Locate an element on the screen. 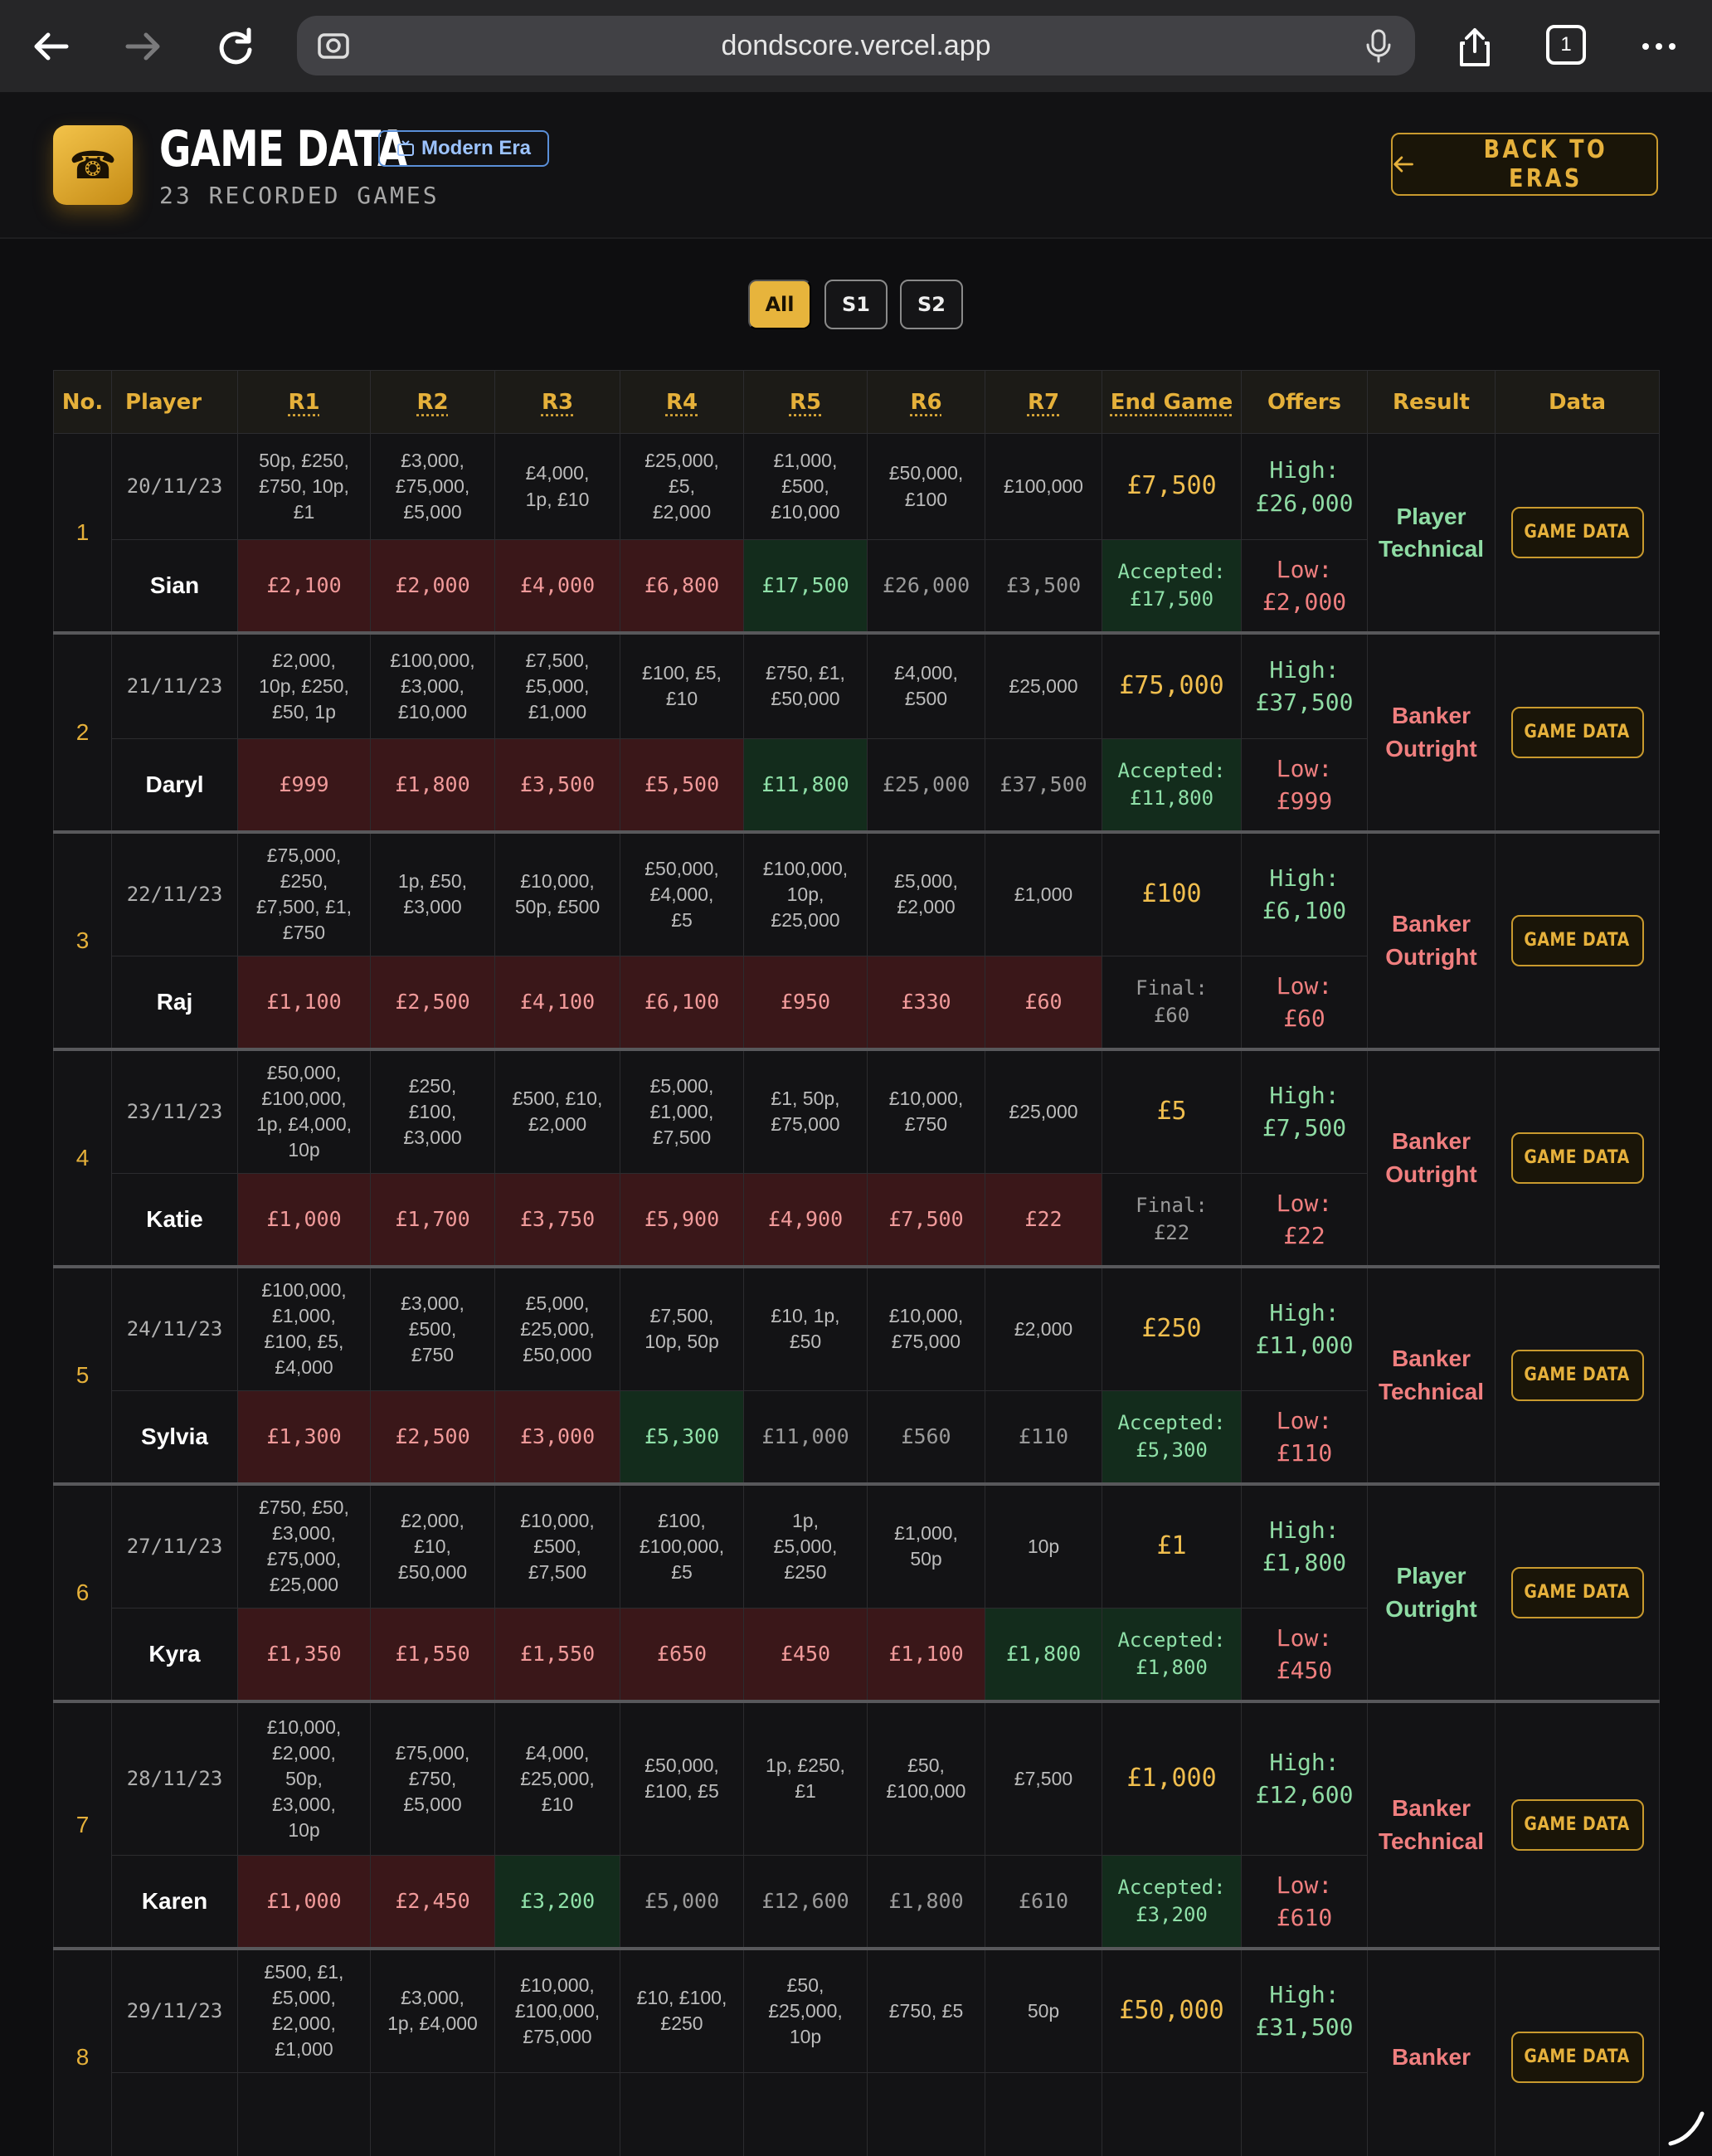  text-line: £10, 1p, is located at coordinates (805, 1316).